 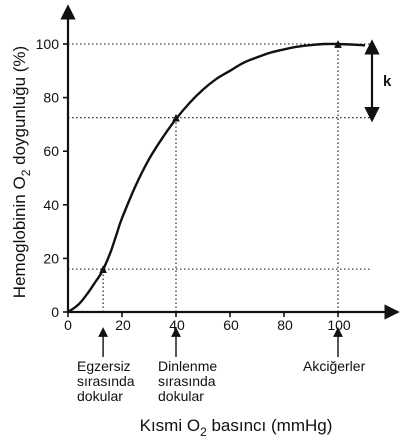 I want to click on x-ticks: 0 20 40 60 80 100, so click(x=207, y=322).